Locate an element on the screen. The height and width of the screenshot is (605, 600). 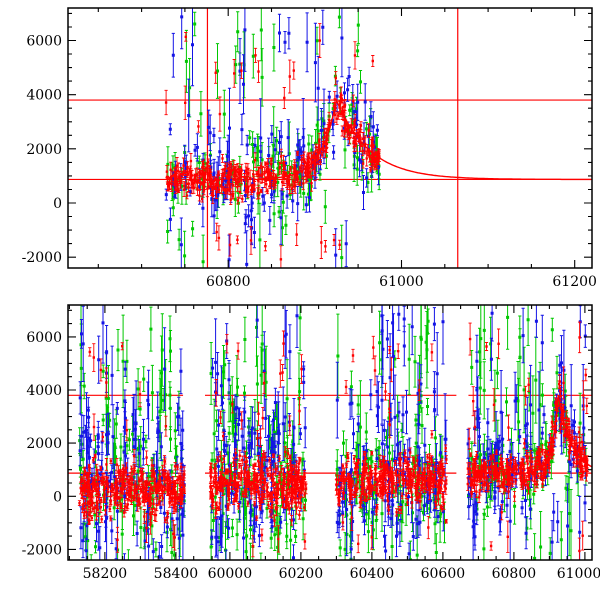
x-tick-label: 60000 is located at coordinates (230, 574).